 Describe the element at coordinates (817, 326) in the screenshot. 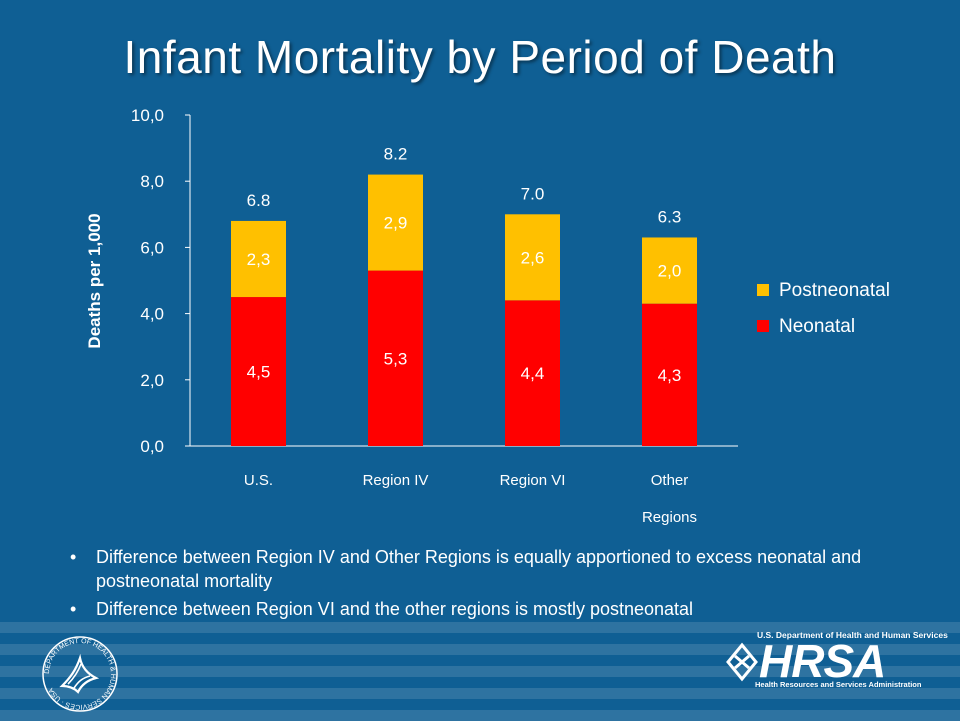

I see `legend-label-neonatal: Neonatal` at that location.